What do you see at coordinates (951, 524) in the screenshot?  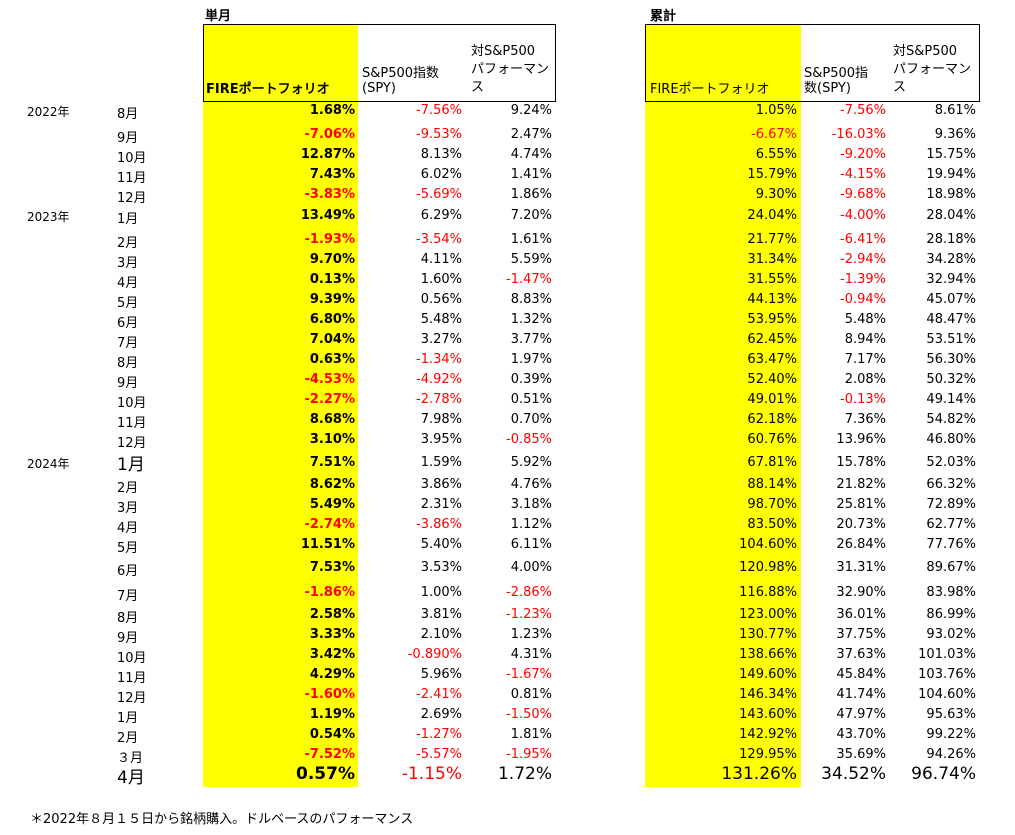 I see `cumulative-vs-value: 62.77%` at bounding box center [951, 524].